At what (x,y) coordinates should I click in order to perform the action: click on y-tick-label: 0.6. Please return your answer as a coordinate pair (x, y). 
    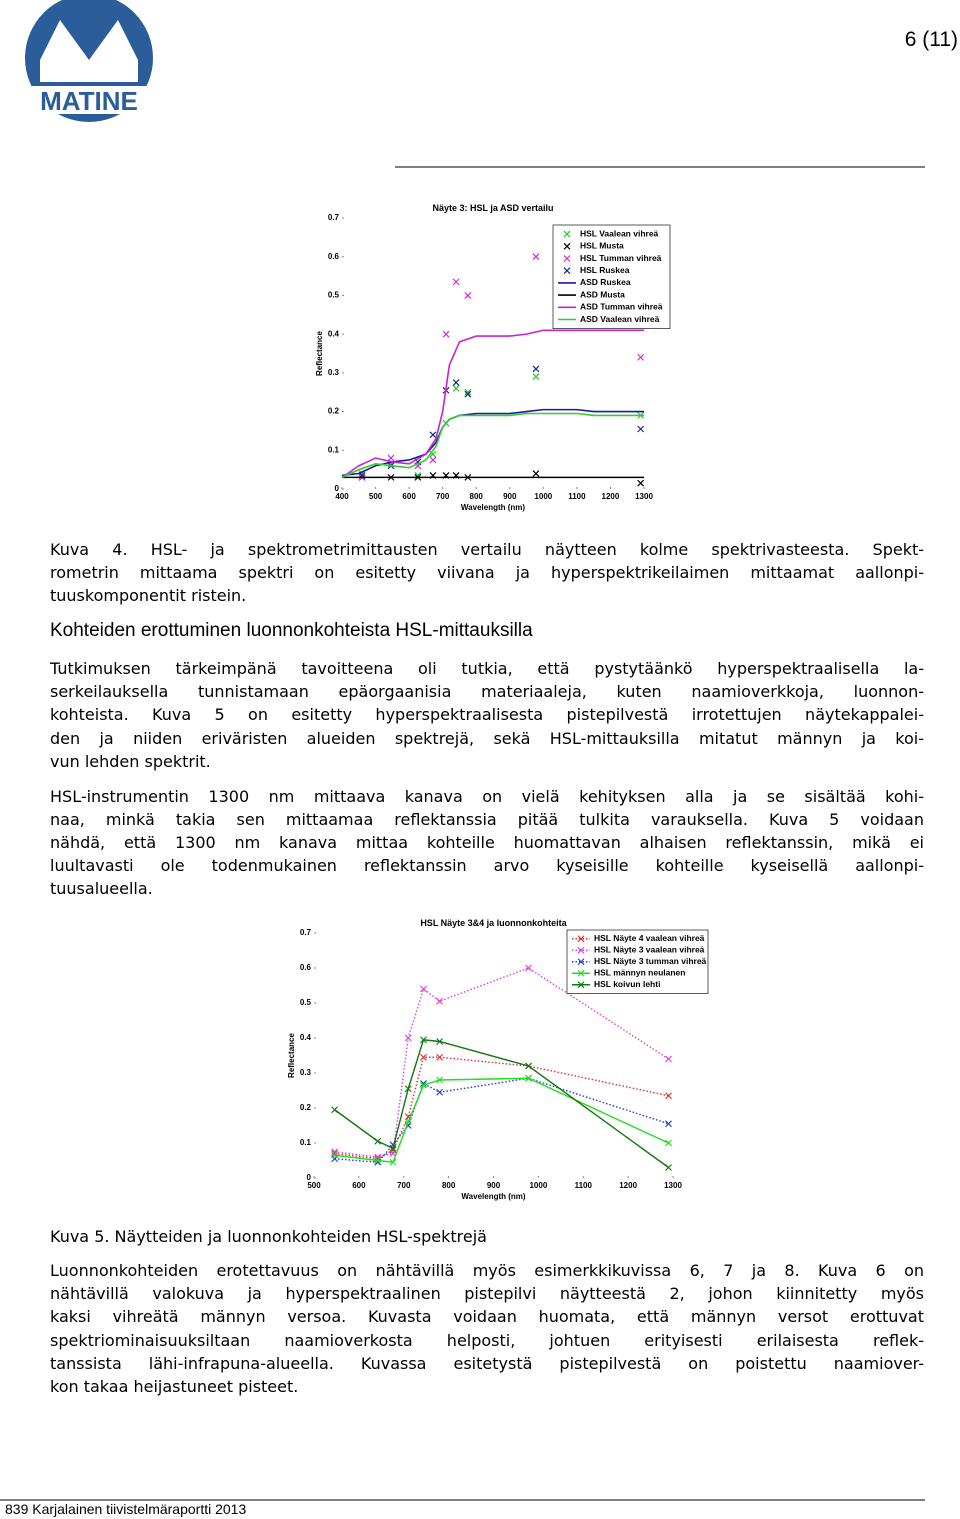
    Looking at the image, I should click on (334, 256).